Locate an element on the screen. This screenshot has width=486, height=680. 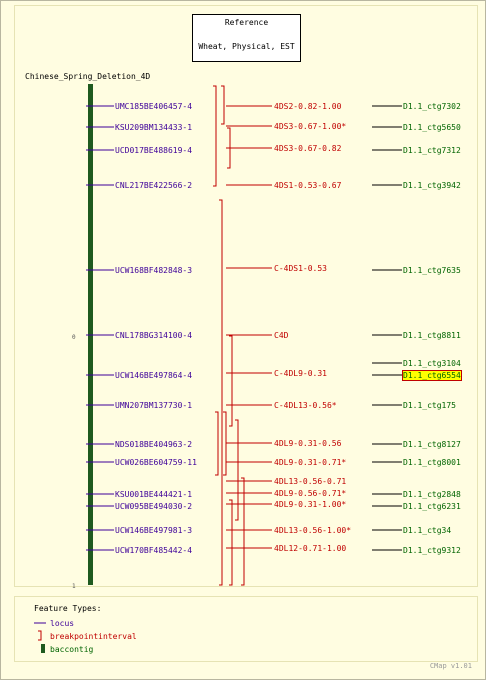
legend-panel is located at coordinates (246, 629).